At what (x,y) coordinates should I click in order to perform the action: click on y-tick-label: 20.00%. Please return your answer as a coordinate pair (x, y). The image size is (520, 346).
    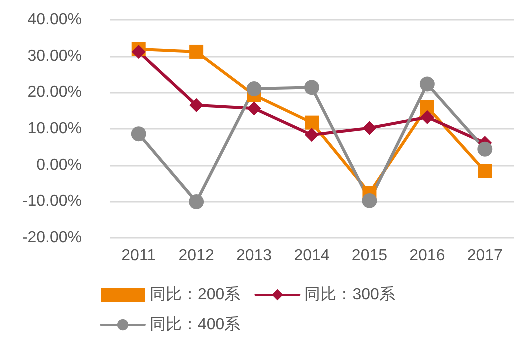
    Looking at the image, I should click on (55, 93).